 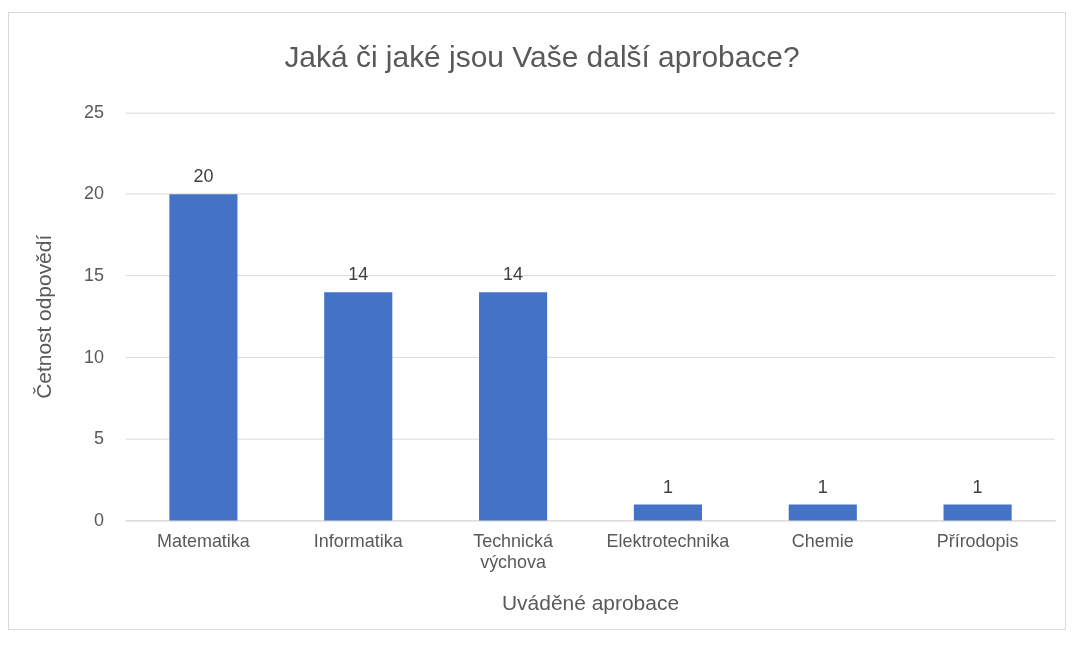 What do you see at coordinates (822, 540) in the screenshot?
I see `x-tick-label: Chemie` at bounding box center [822, 540].